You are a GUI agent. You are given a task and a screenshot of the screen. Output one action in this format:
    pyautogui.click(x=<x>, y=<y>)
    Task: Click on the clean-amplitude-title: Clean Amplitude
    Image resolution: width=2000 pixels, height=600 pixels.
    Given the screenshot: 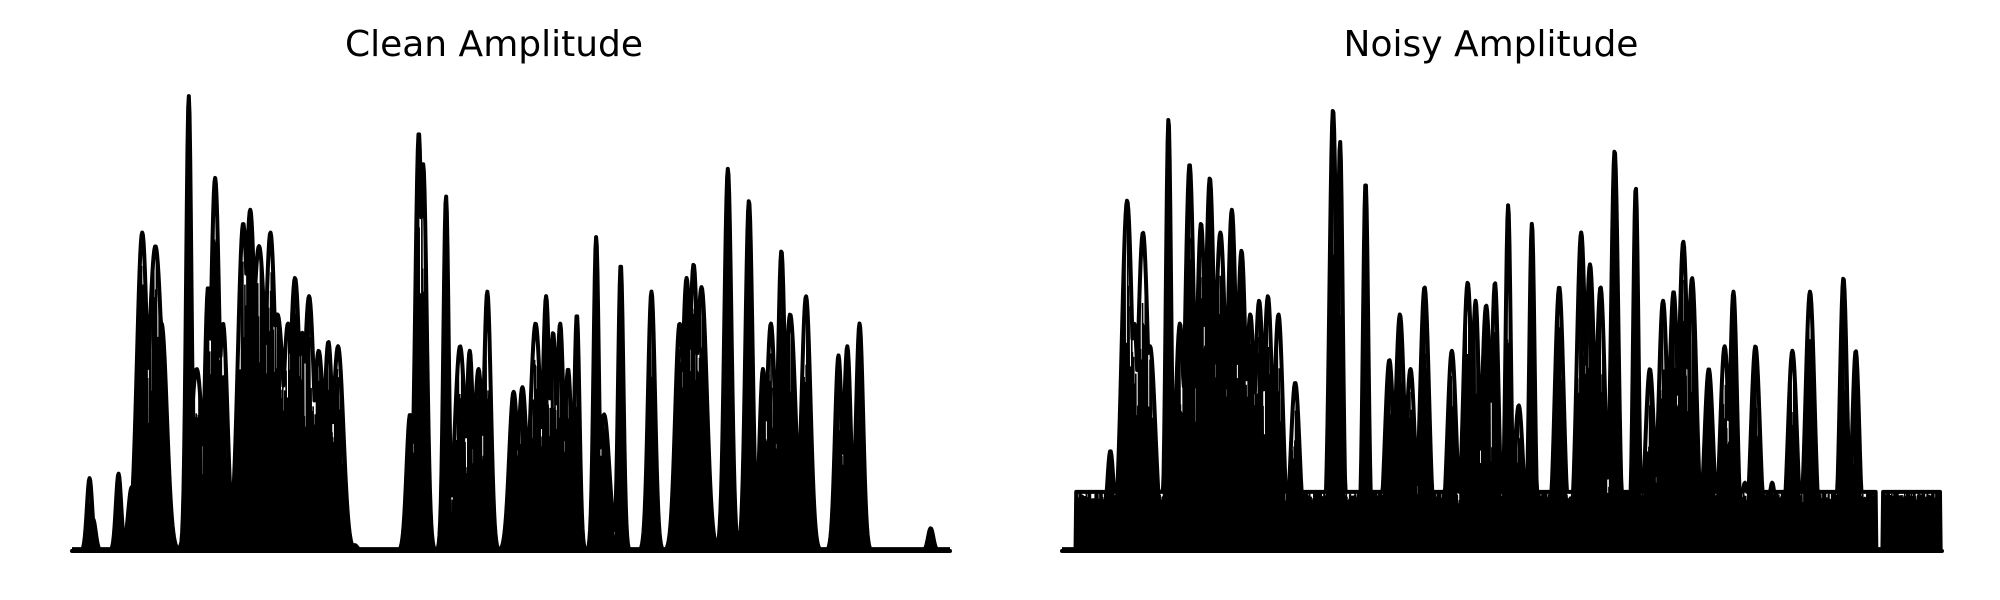 What is the action you would take?
    pyautogui.click(x=494, y=44)
    